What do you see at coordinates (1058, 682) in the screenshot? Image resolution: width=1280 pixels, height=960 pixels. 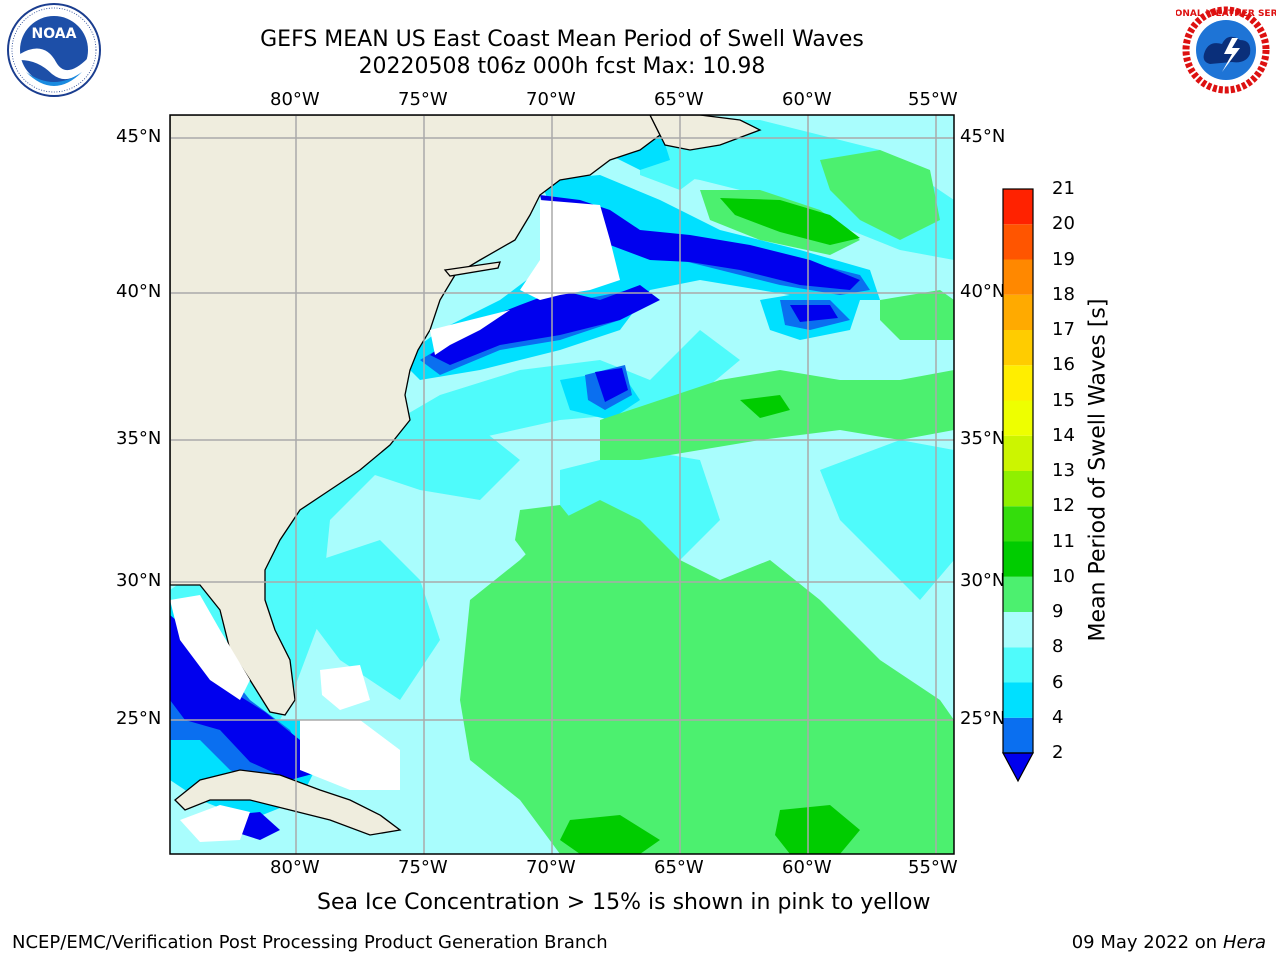 I see `colorbar-tick-label: 6` at bounding box center [1058, 682].